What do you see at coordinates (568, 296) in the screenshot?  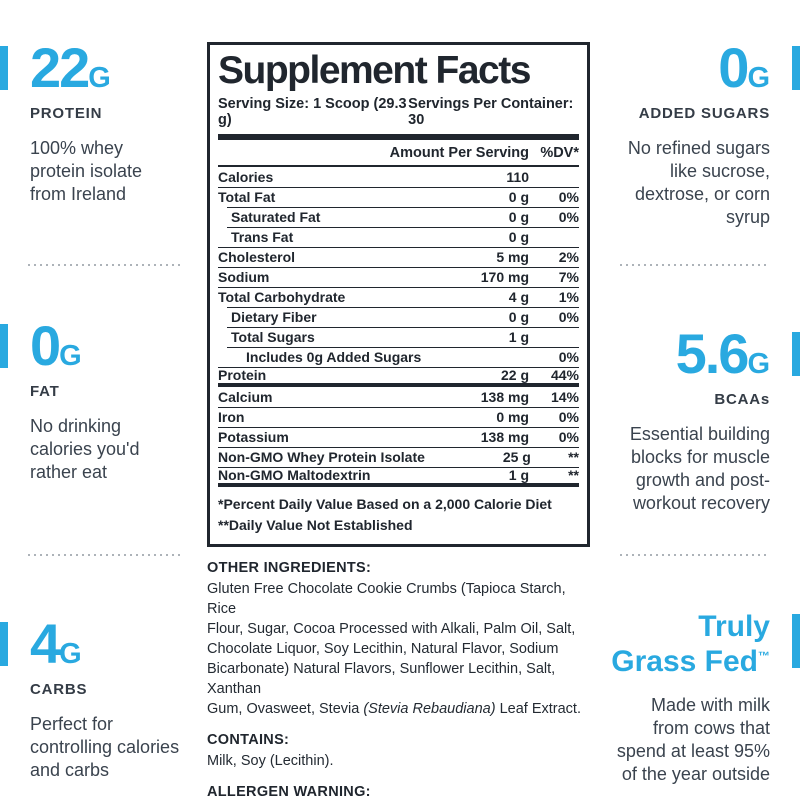 I see `nutrient-dv: 1%` at bounding box center [568, 296].